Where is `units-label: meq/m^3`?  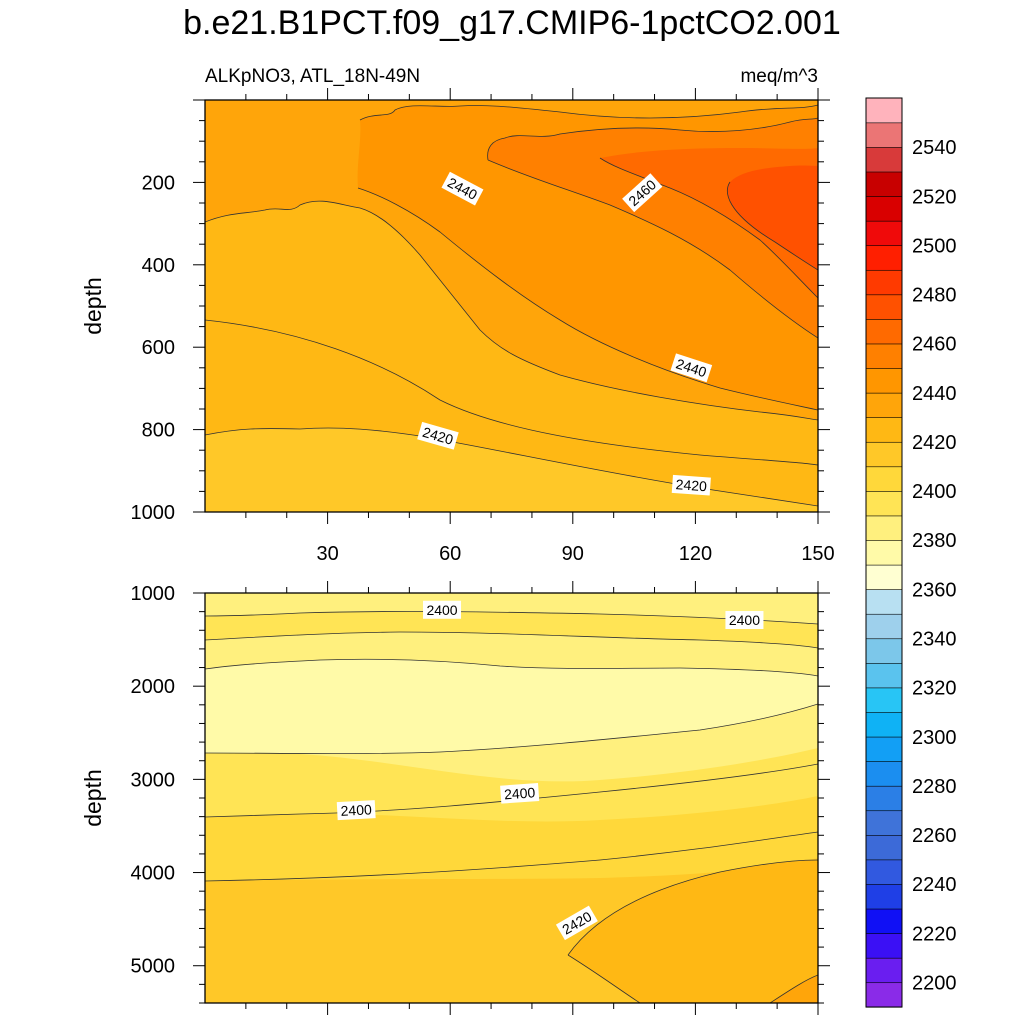
units-label: meq/m^3 is located at coordinates (779, 76).